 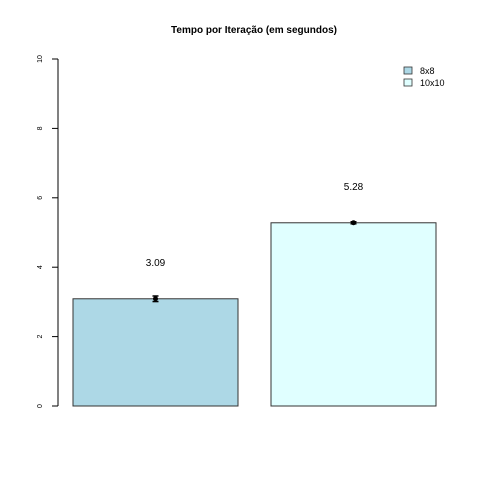 I want to click on y-tick-label: 6, so click(x=40, y=198).